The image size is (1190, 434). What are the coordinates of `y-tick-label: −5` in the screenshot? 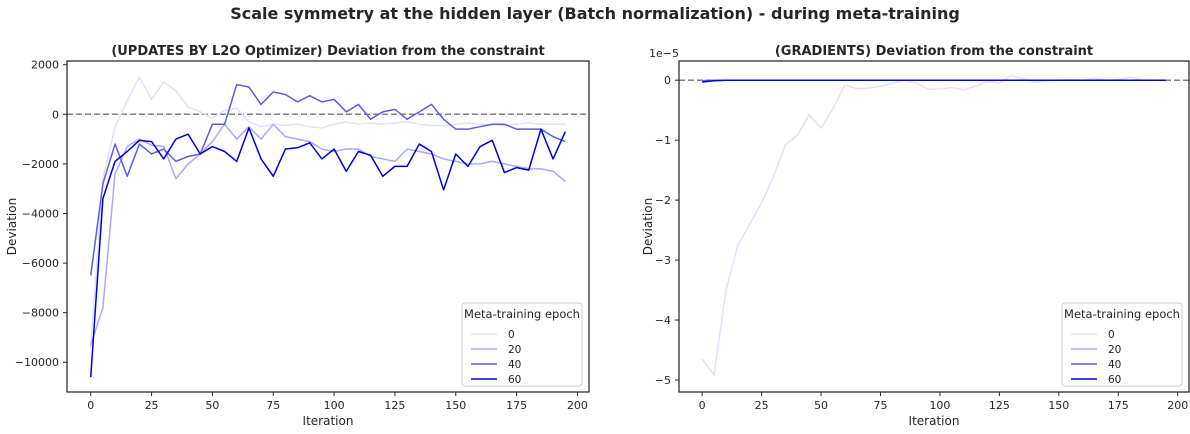 It's located at (663, 380).